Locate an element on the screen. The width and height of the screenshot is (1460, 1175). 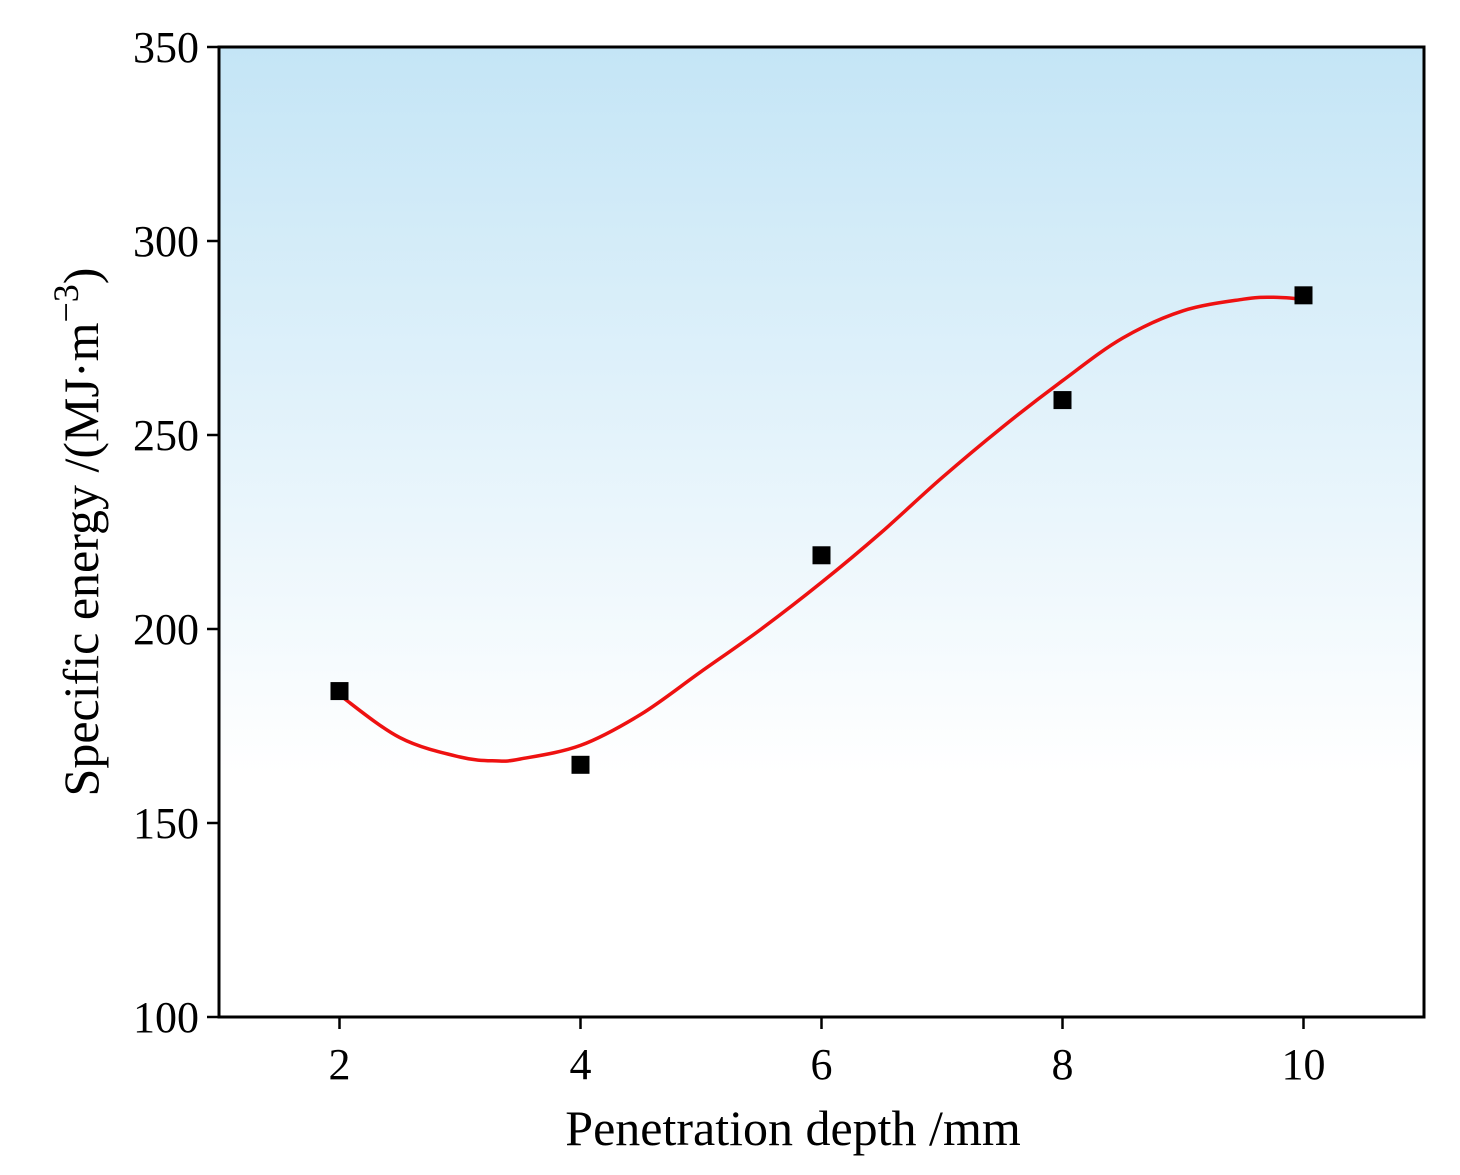
x-tick-label: 6 is located at coordinates (822, 1064).